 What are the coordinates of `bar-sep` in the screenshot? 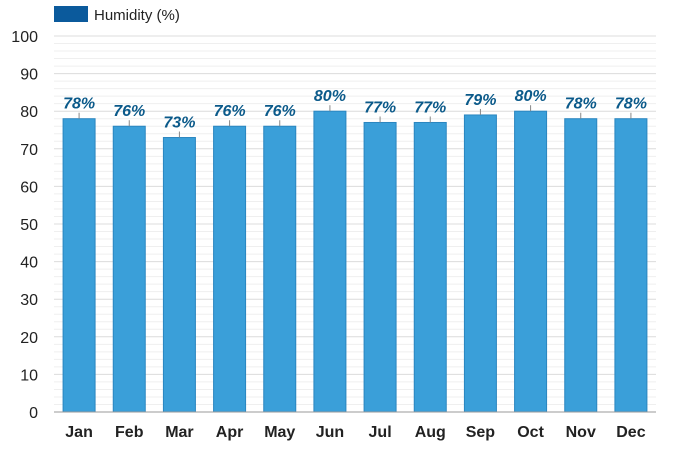 It's located at (480, 263).